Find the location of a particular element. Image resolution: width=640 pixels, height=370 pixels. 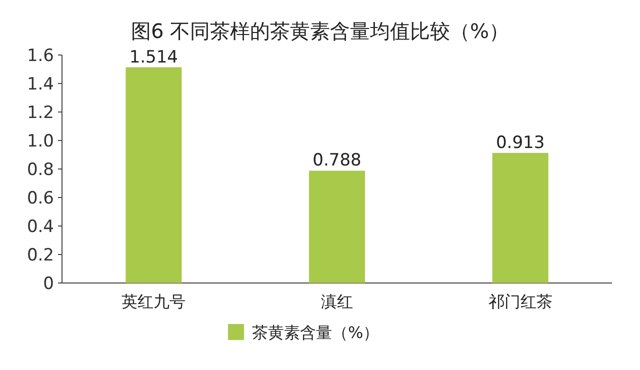

x-tick-label: 英红九号 is located at coordinates (154, 301).